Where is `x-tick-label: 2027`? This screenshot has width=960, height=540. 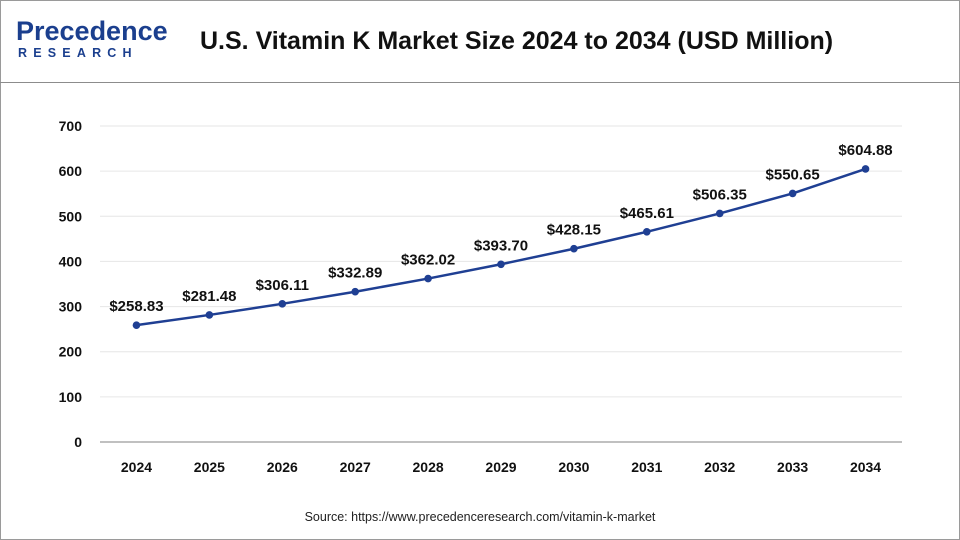
x-tick-label: 2027 is located at coordinates (355, 467).